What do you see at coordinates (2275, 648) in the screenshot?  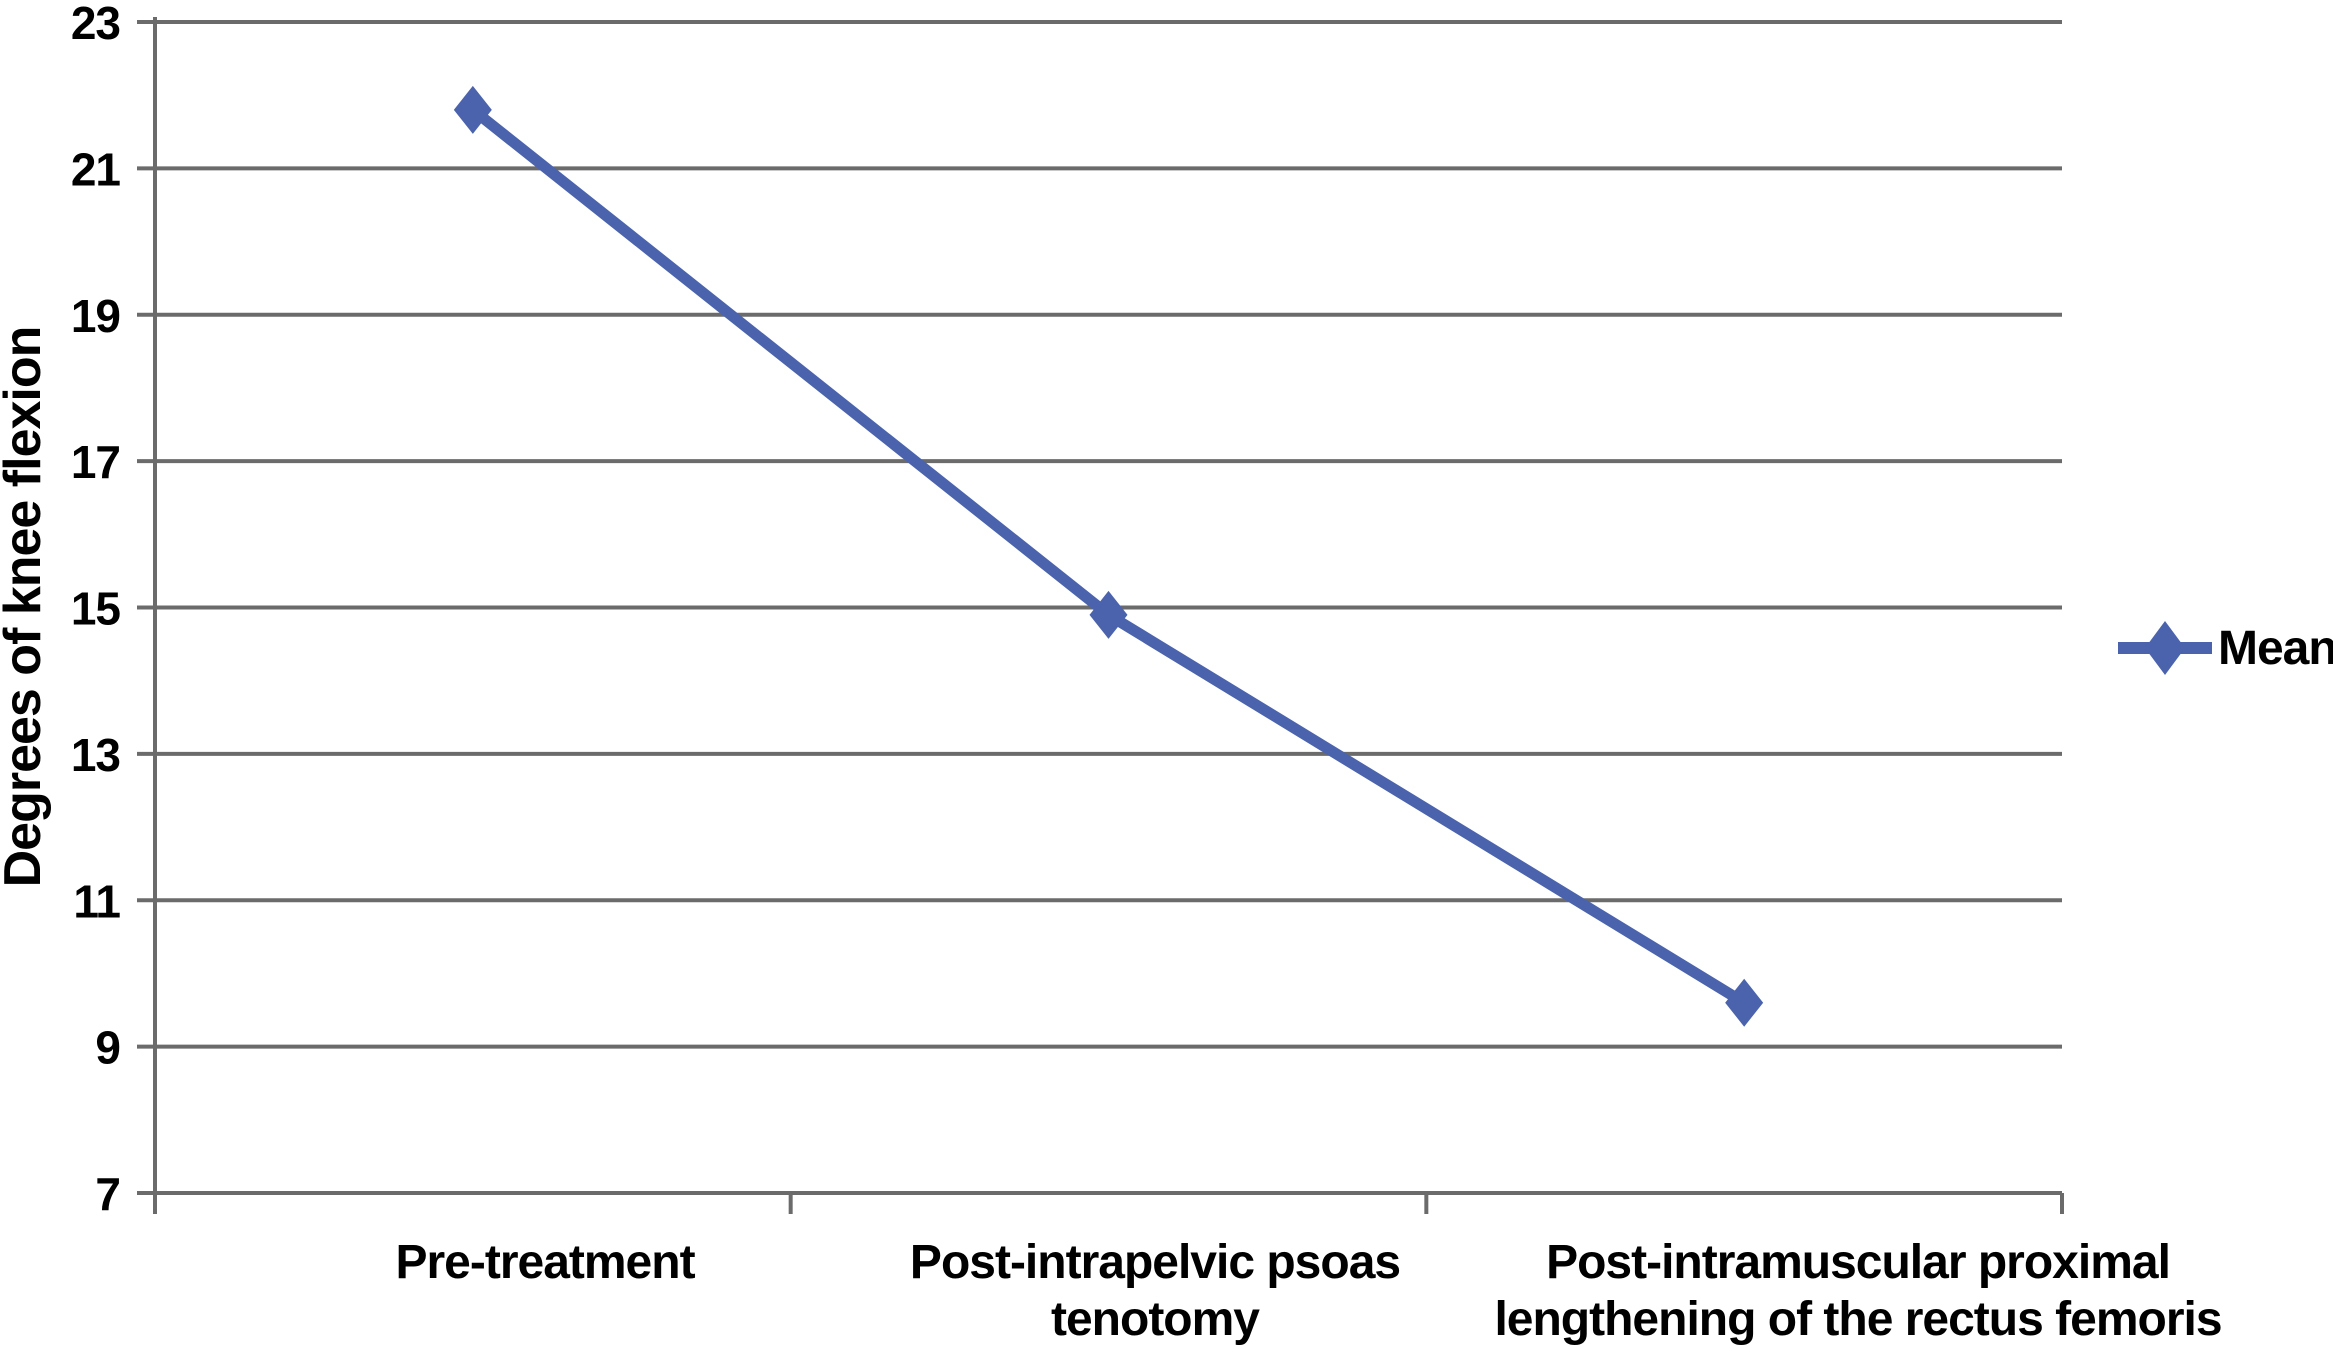 I see `legend-label: Mean` at bounding box center [2275, 648].